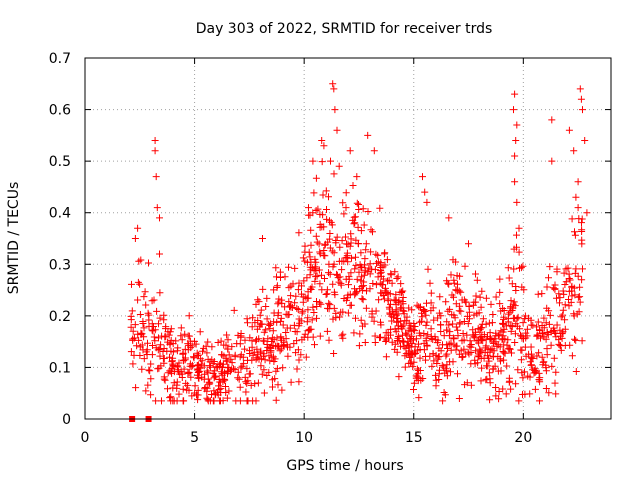 The image size is (640, 480). What do you see at coordinates (60, 239) in the screenshot?
I see `y-tick-labels: 0 0.1 0.2 0.3 0.4 0.5 0.6 0.7` at bounding box center [60, 239].